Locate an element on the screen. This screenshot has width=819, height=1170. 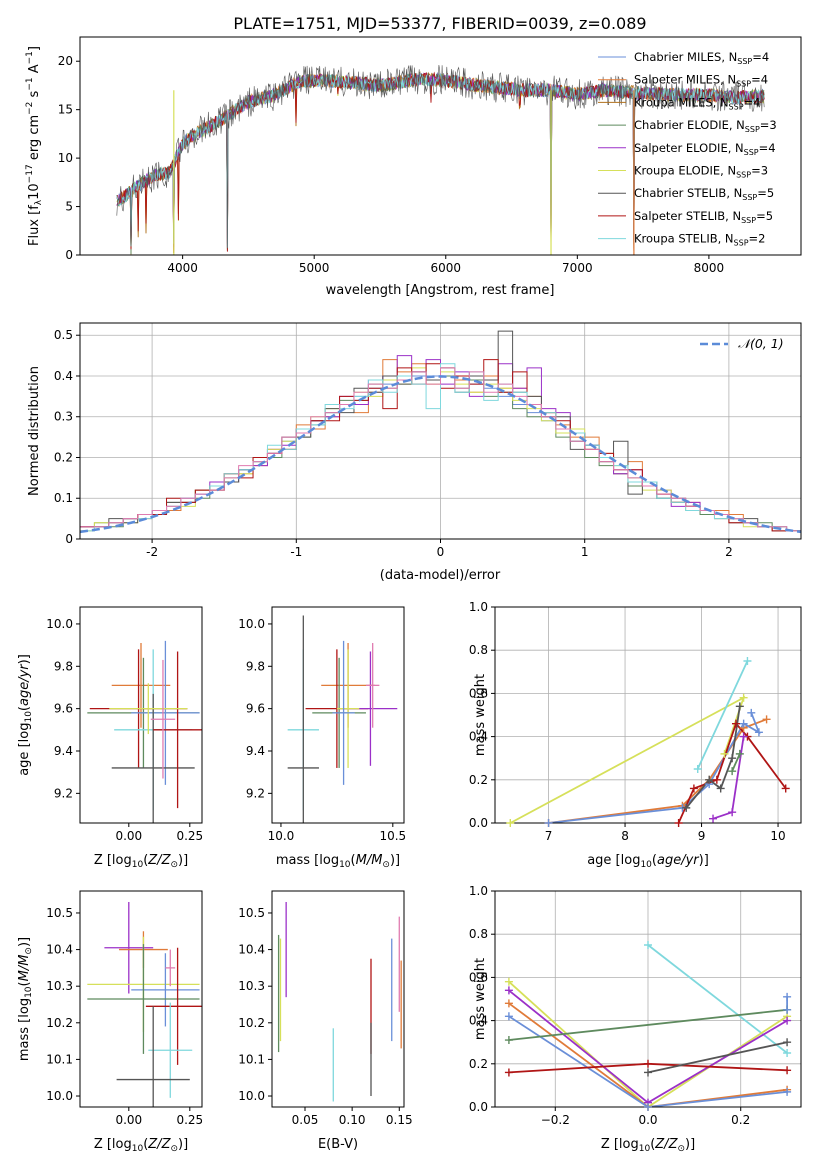
y-tick-label: 10 is located at coordinates (65, 158).